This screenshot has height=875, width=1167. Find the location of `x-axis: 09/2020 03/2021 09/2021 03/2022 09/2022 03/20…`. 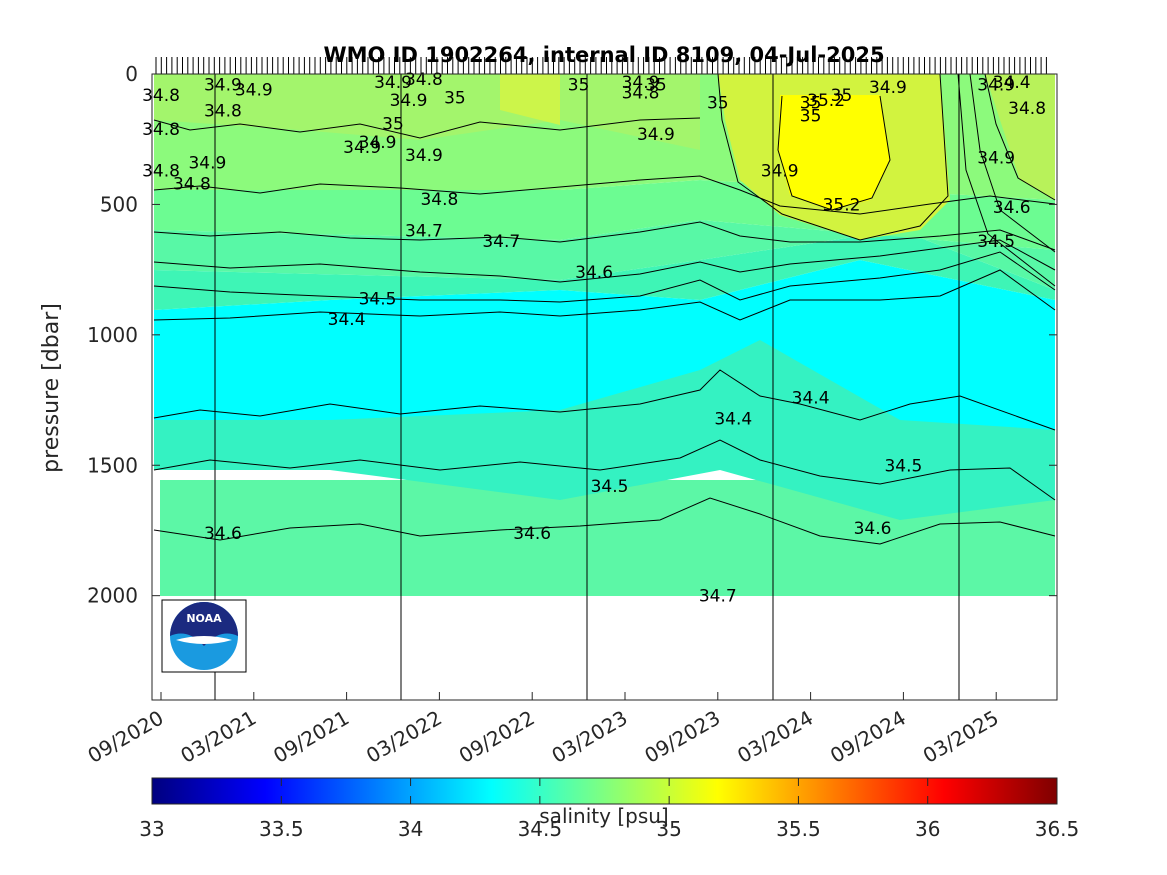

x-axis: 09/2020 03/2021 09/2021 03/2022 09/2022 03/20… is located at coordinates (543, 730).